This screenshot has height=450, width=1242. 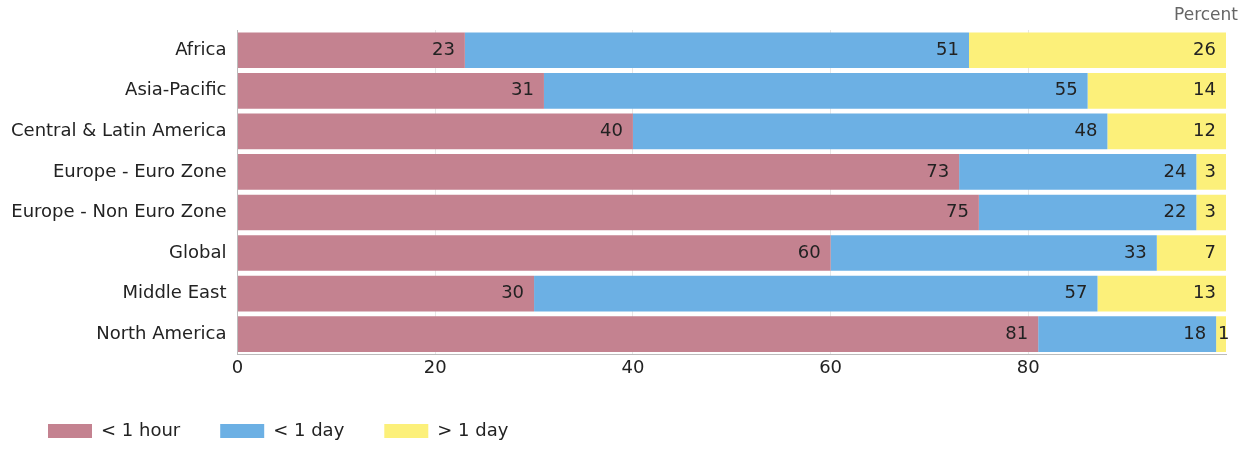 What do you see at coordinates (513, 292) in the screenshot?
I see `data-label: 30` at bounding box center [513, 292].